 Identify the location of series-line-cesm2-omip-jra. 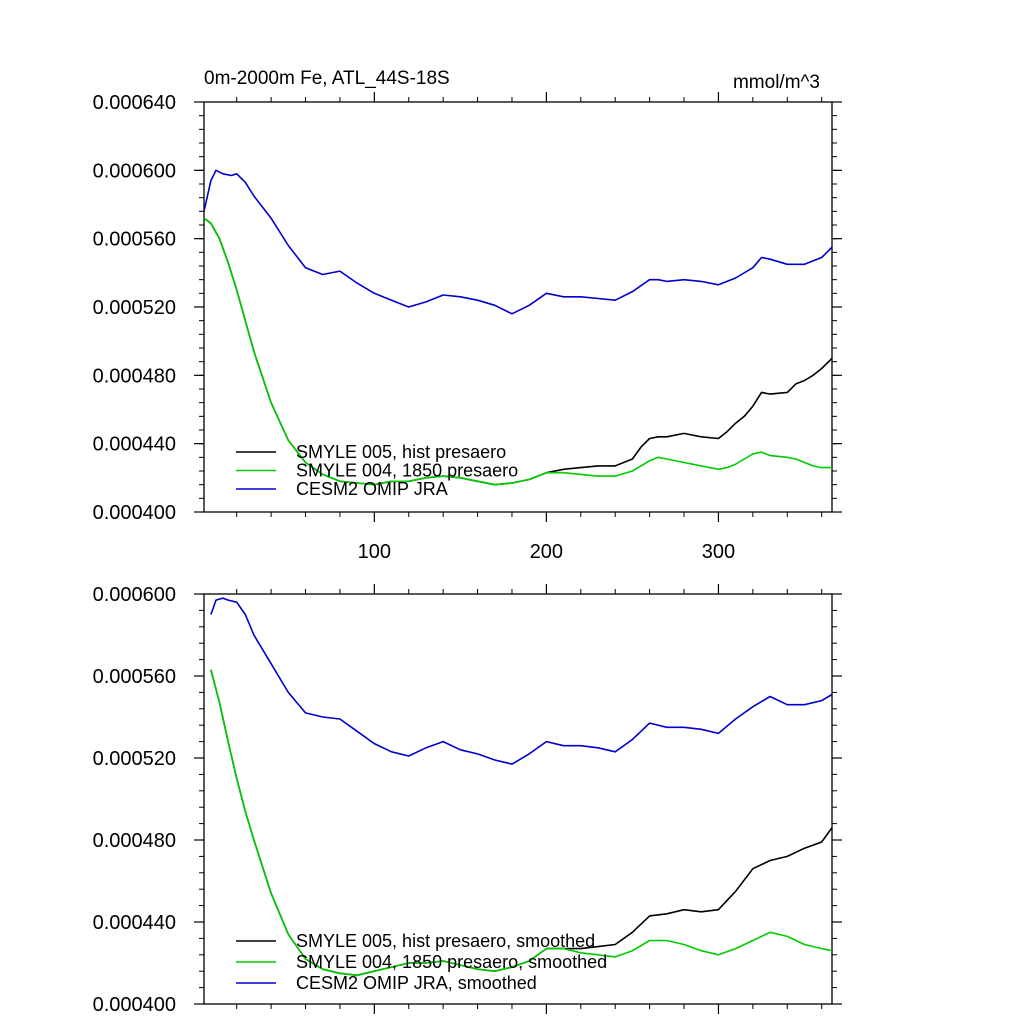
(518, 242).